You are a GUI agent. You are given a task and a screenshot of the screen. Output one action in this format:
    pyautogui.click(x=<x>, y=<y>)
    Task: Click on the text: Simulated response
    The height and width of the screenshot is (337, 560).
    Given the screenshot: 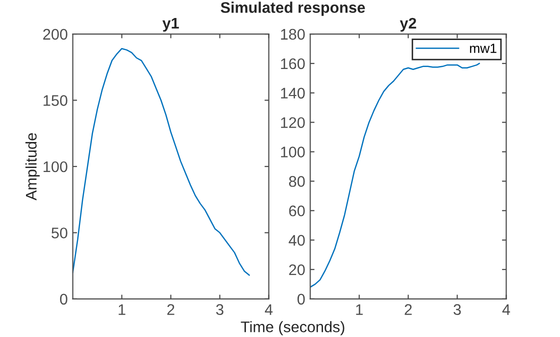 What is the action you would take?
    pyautogui.click(x=292, y=9)
    